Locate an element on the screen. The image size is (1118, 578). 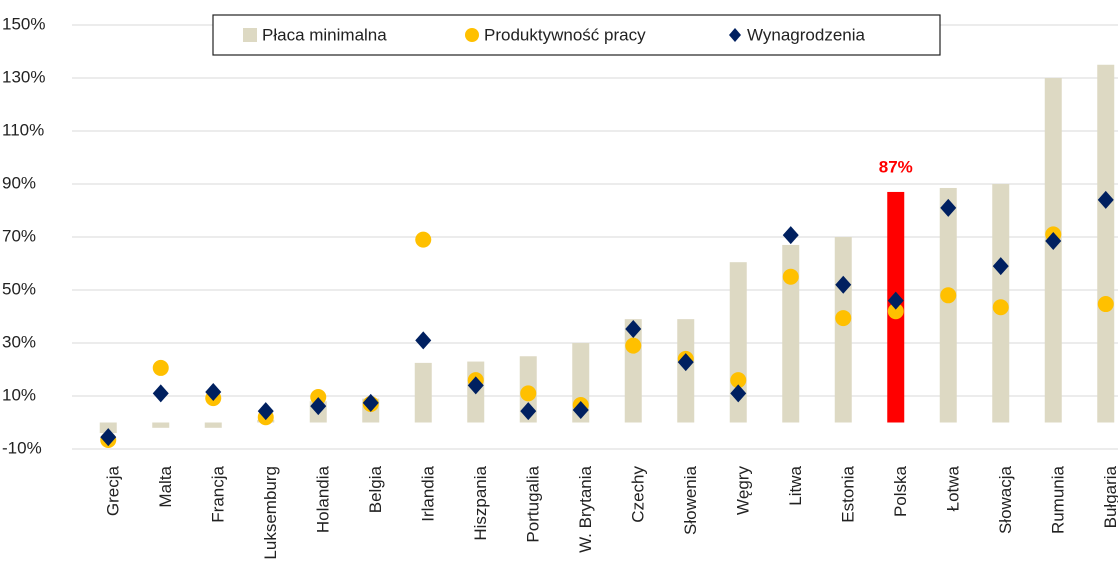
y-tick-label: 70% is located at coordinates (19, 235).